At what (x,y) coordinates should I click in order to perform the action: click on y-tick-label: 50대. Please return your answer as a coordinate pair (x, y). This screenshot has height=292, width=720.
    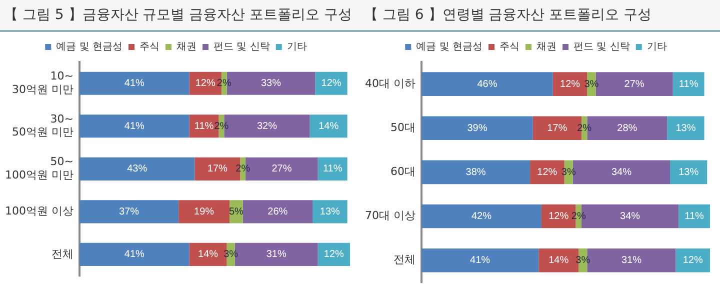
    Looking at the image, I should click on (403, 127).